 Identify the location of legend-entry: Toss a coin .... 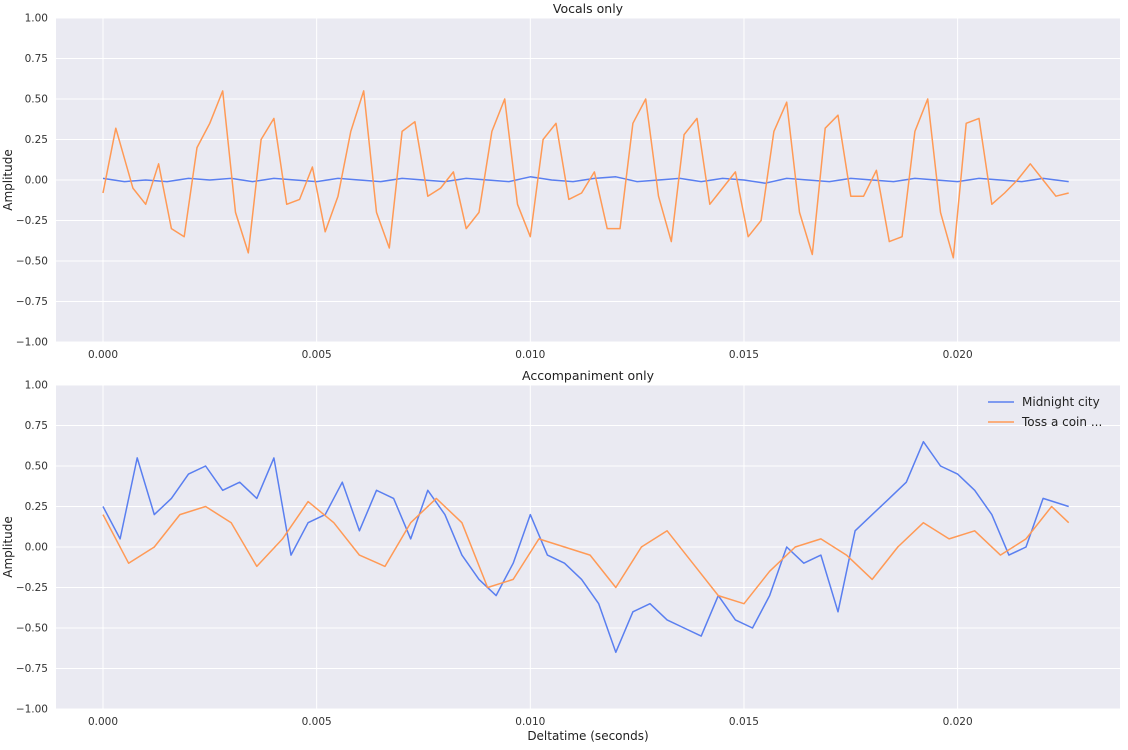
(1061, 422).